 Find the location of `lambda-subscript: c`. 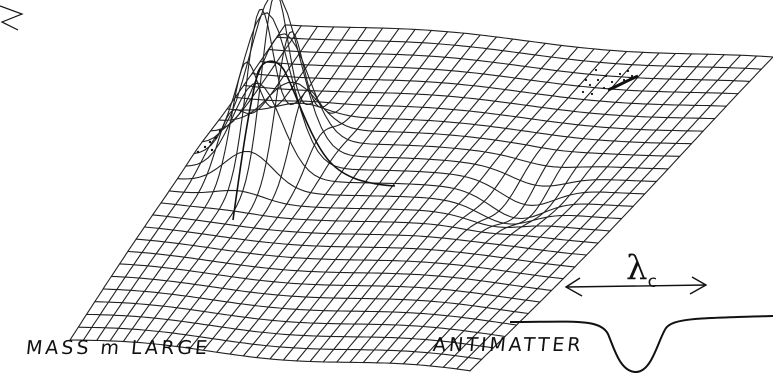

lambda-subscript: c is located at coordinates (652, 281).